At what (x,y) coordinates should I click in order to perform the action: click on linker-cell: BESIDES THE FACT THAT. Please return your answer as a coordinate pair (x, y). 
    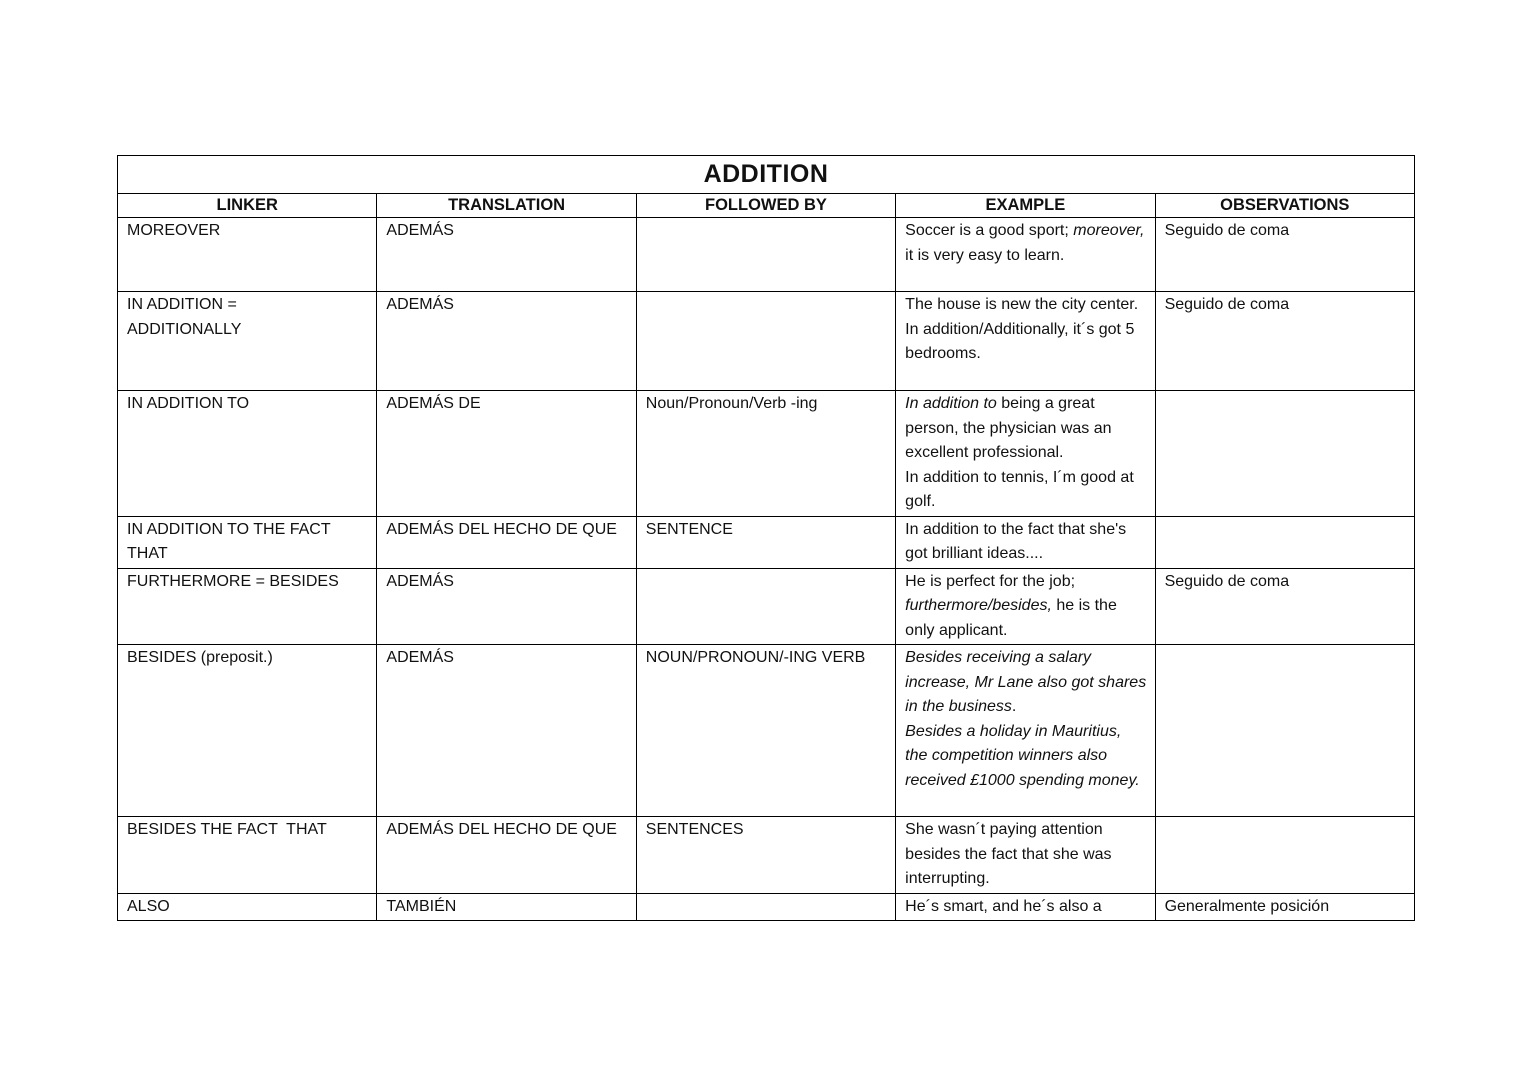
    Looking at the image, I should click on (247, 855).